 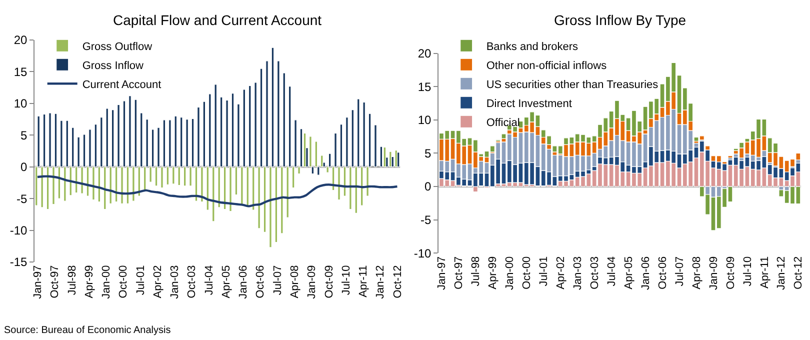 I want to click on legend-label: US securities other than Treasuries, so click(x=572, y=84).